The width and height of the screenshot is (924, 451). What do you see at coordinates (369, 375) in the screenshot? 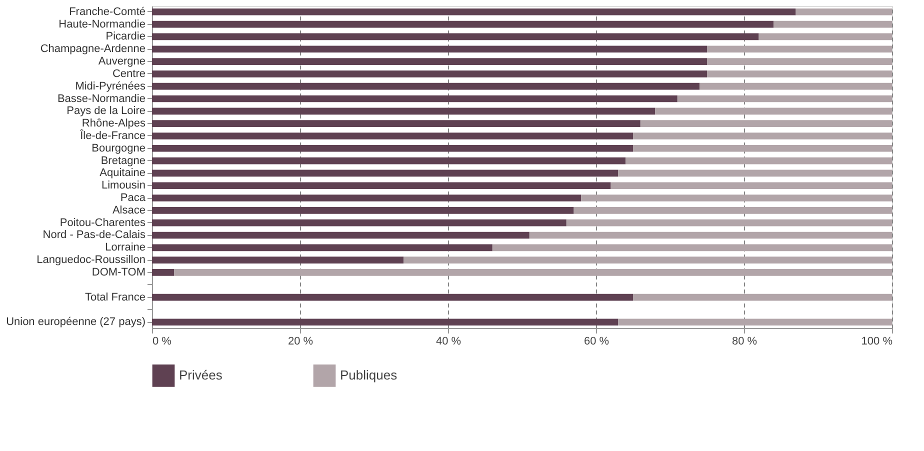
I see `legend-label: Publiques` at bounding box center [369, 375].